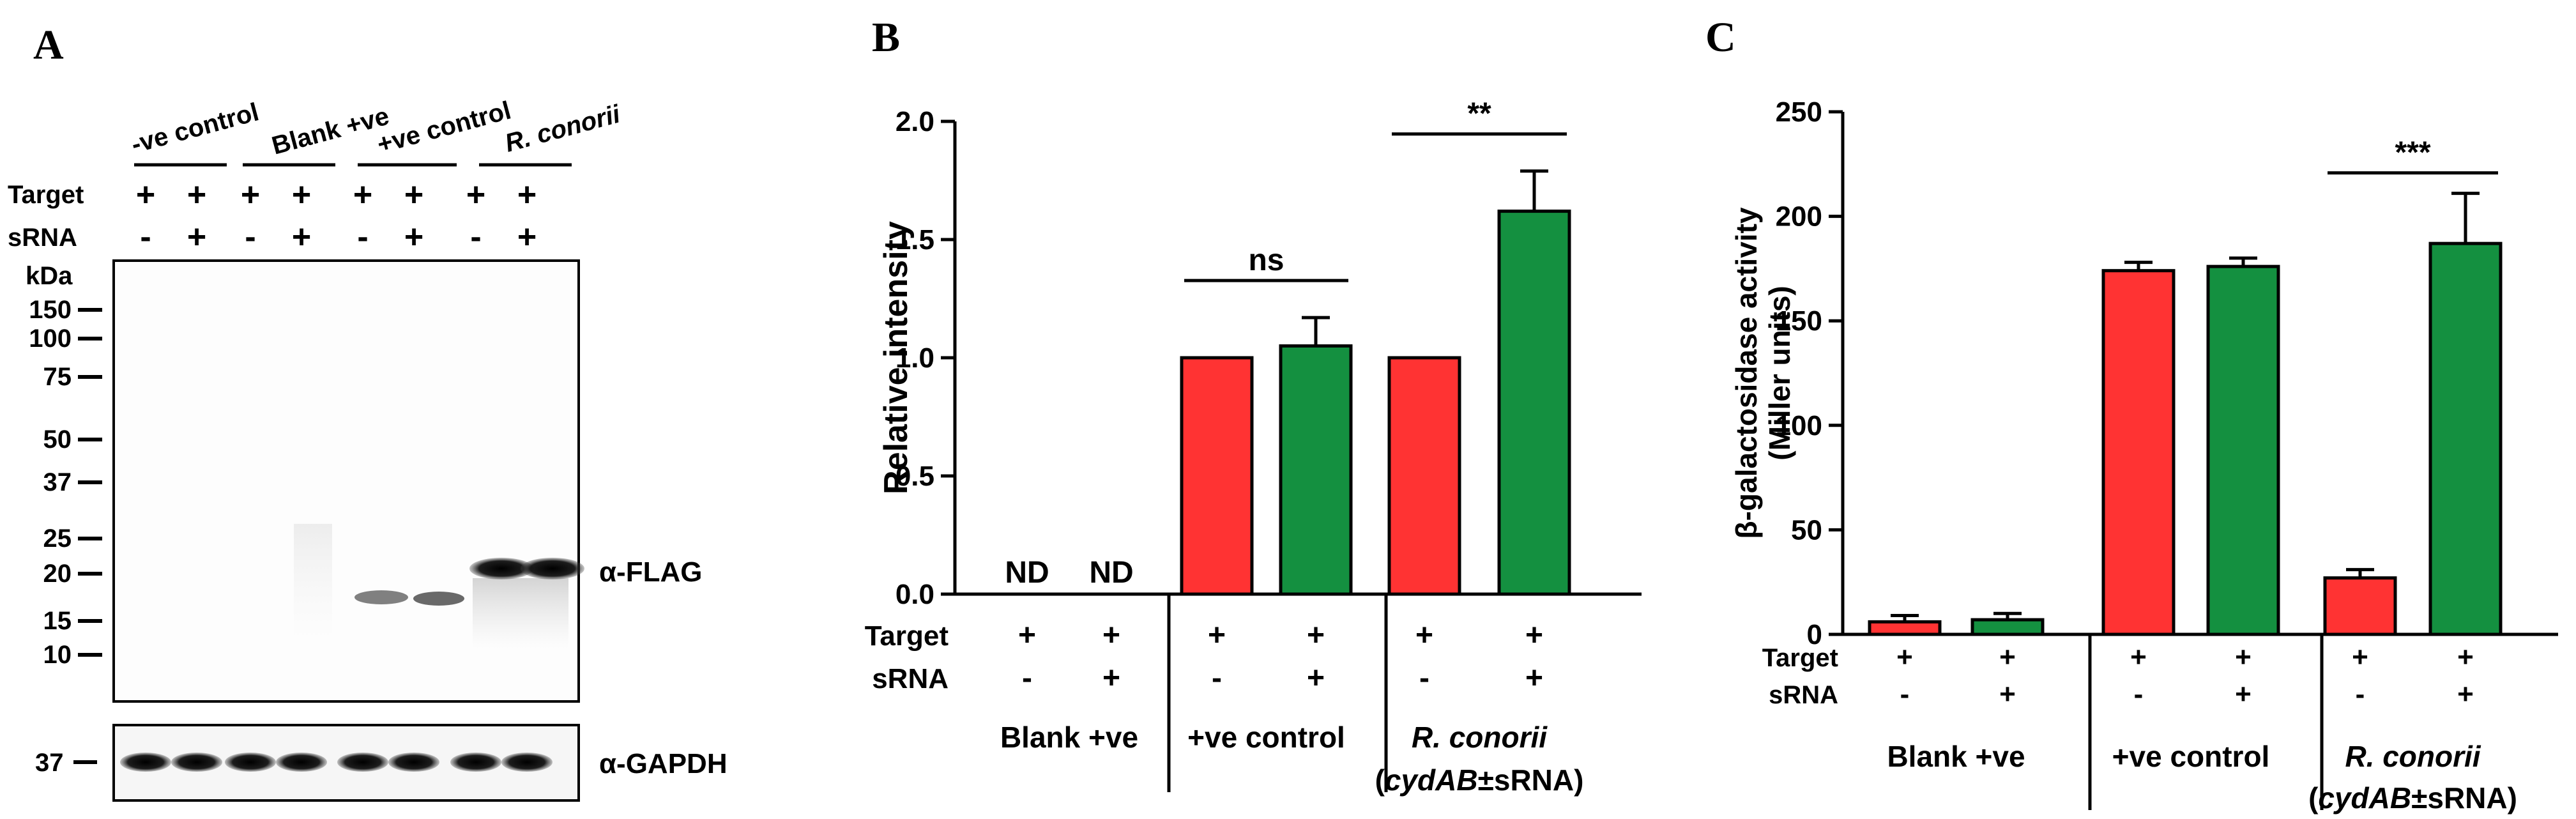  Describe the element at coordinates (1266, 737) in the screenshot. I see `group-label: +ve control` at that location.